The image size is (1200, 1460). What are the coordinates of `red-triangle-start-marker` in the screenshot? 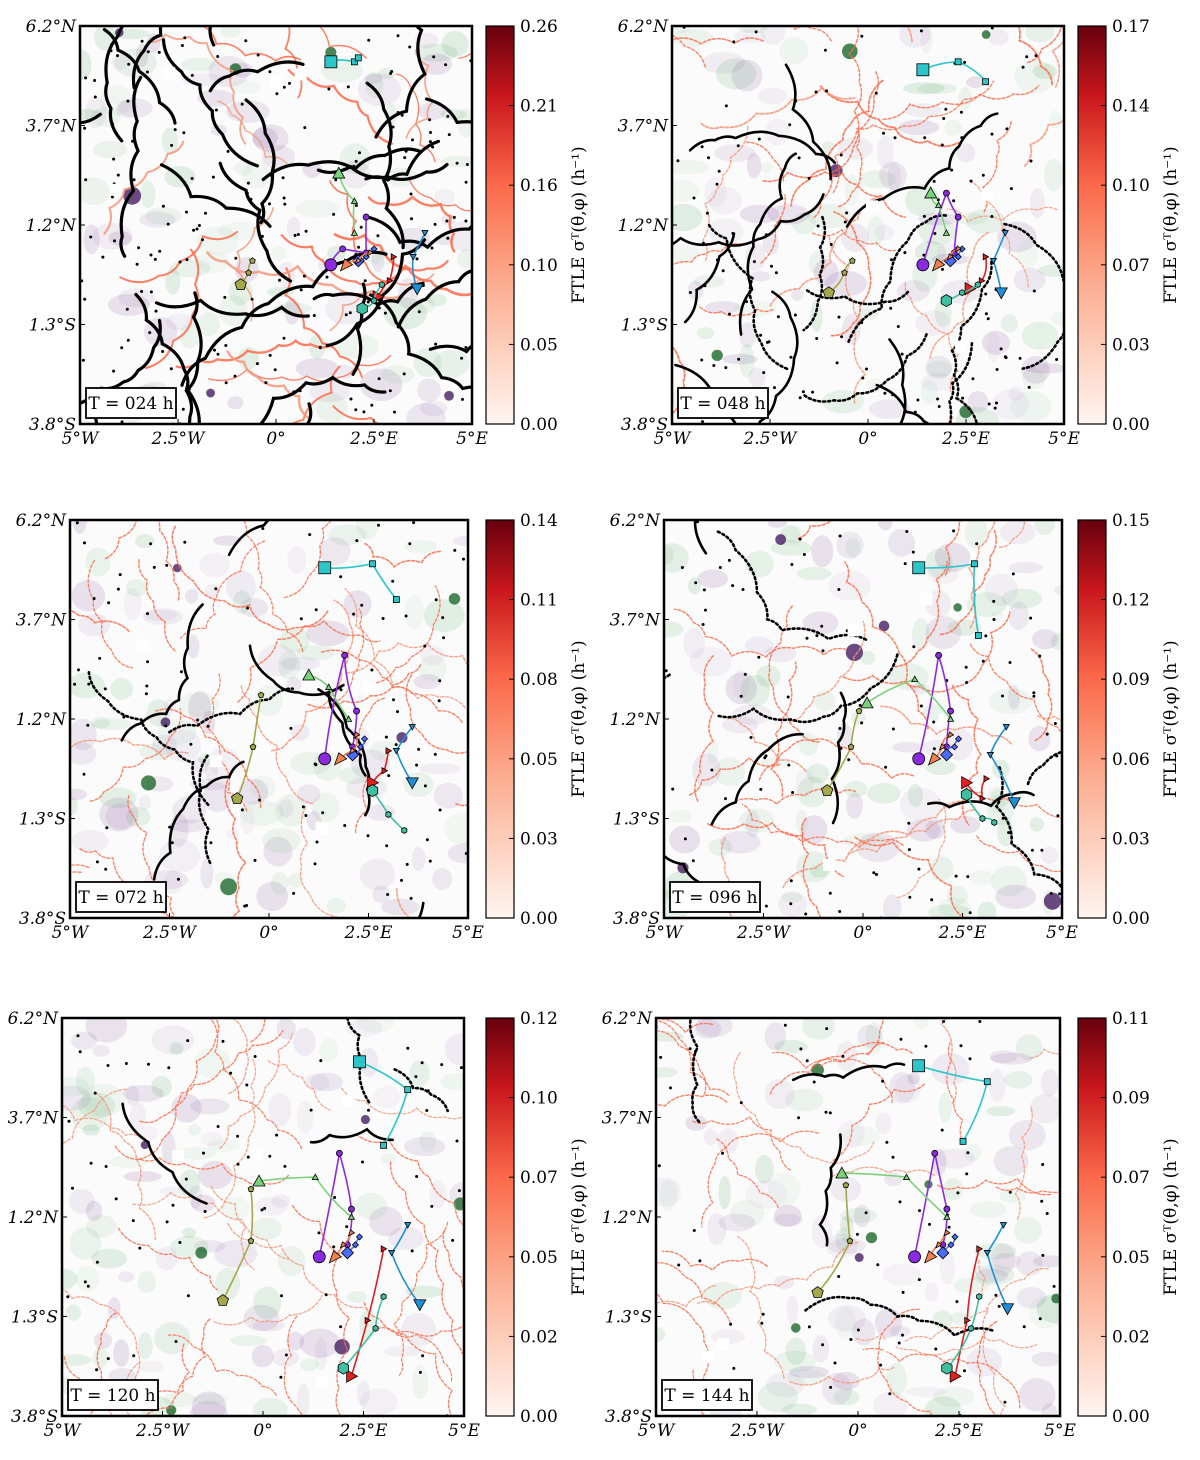 It's located at (967, 783).